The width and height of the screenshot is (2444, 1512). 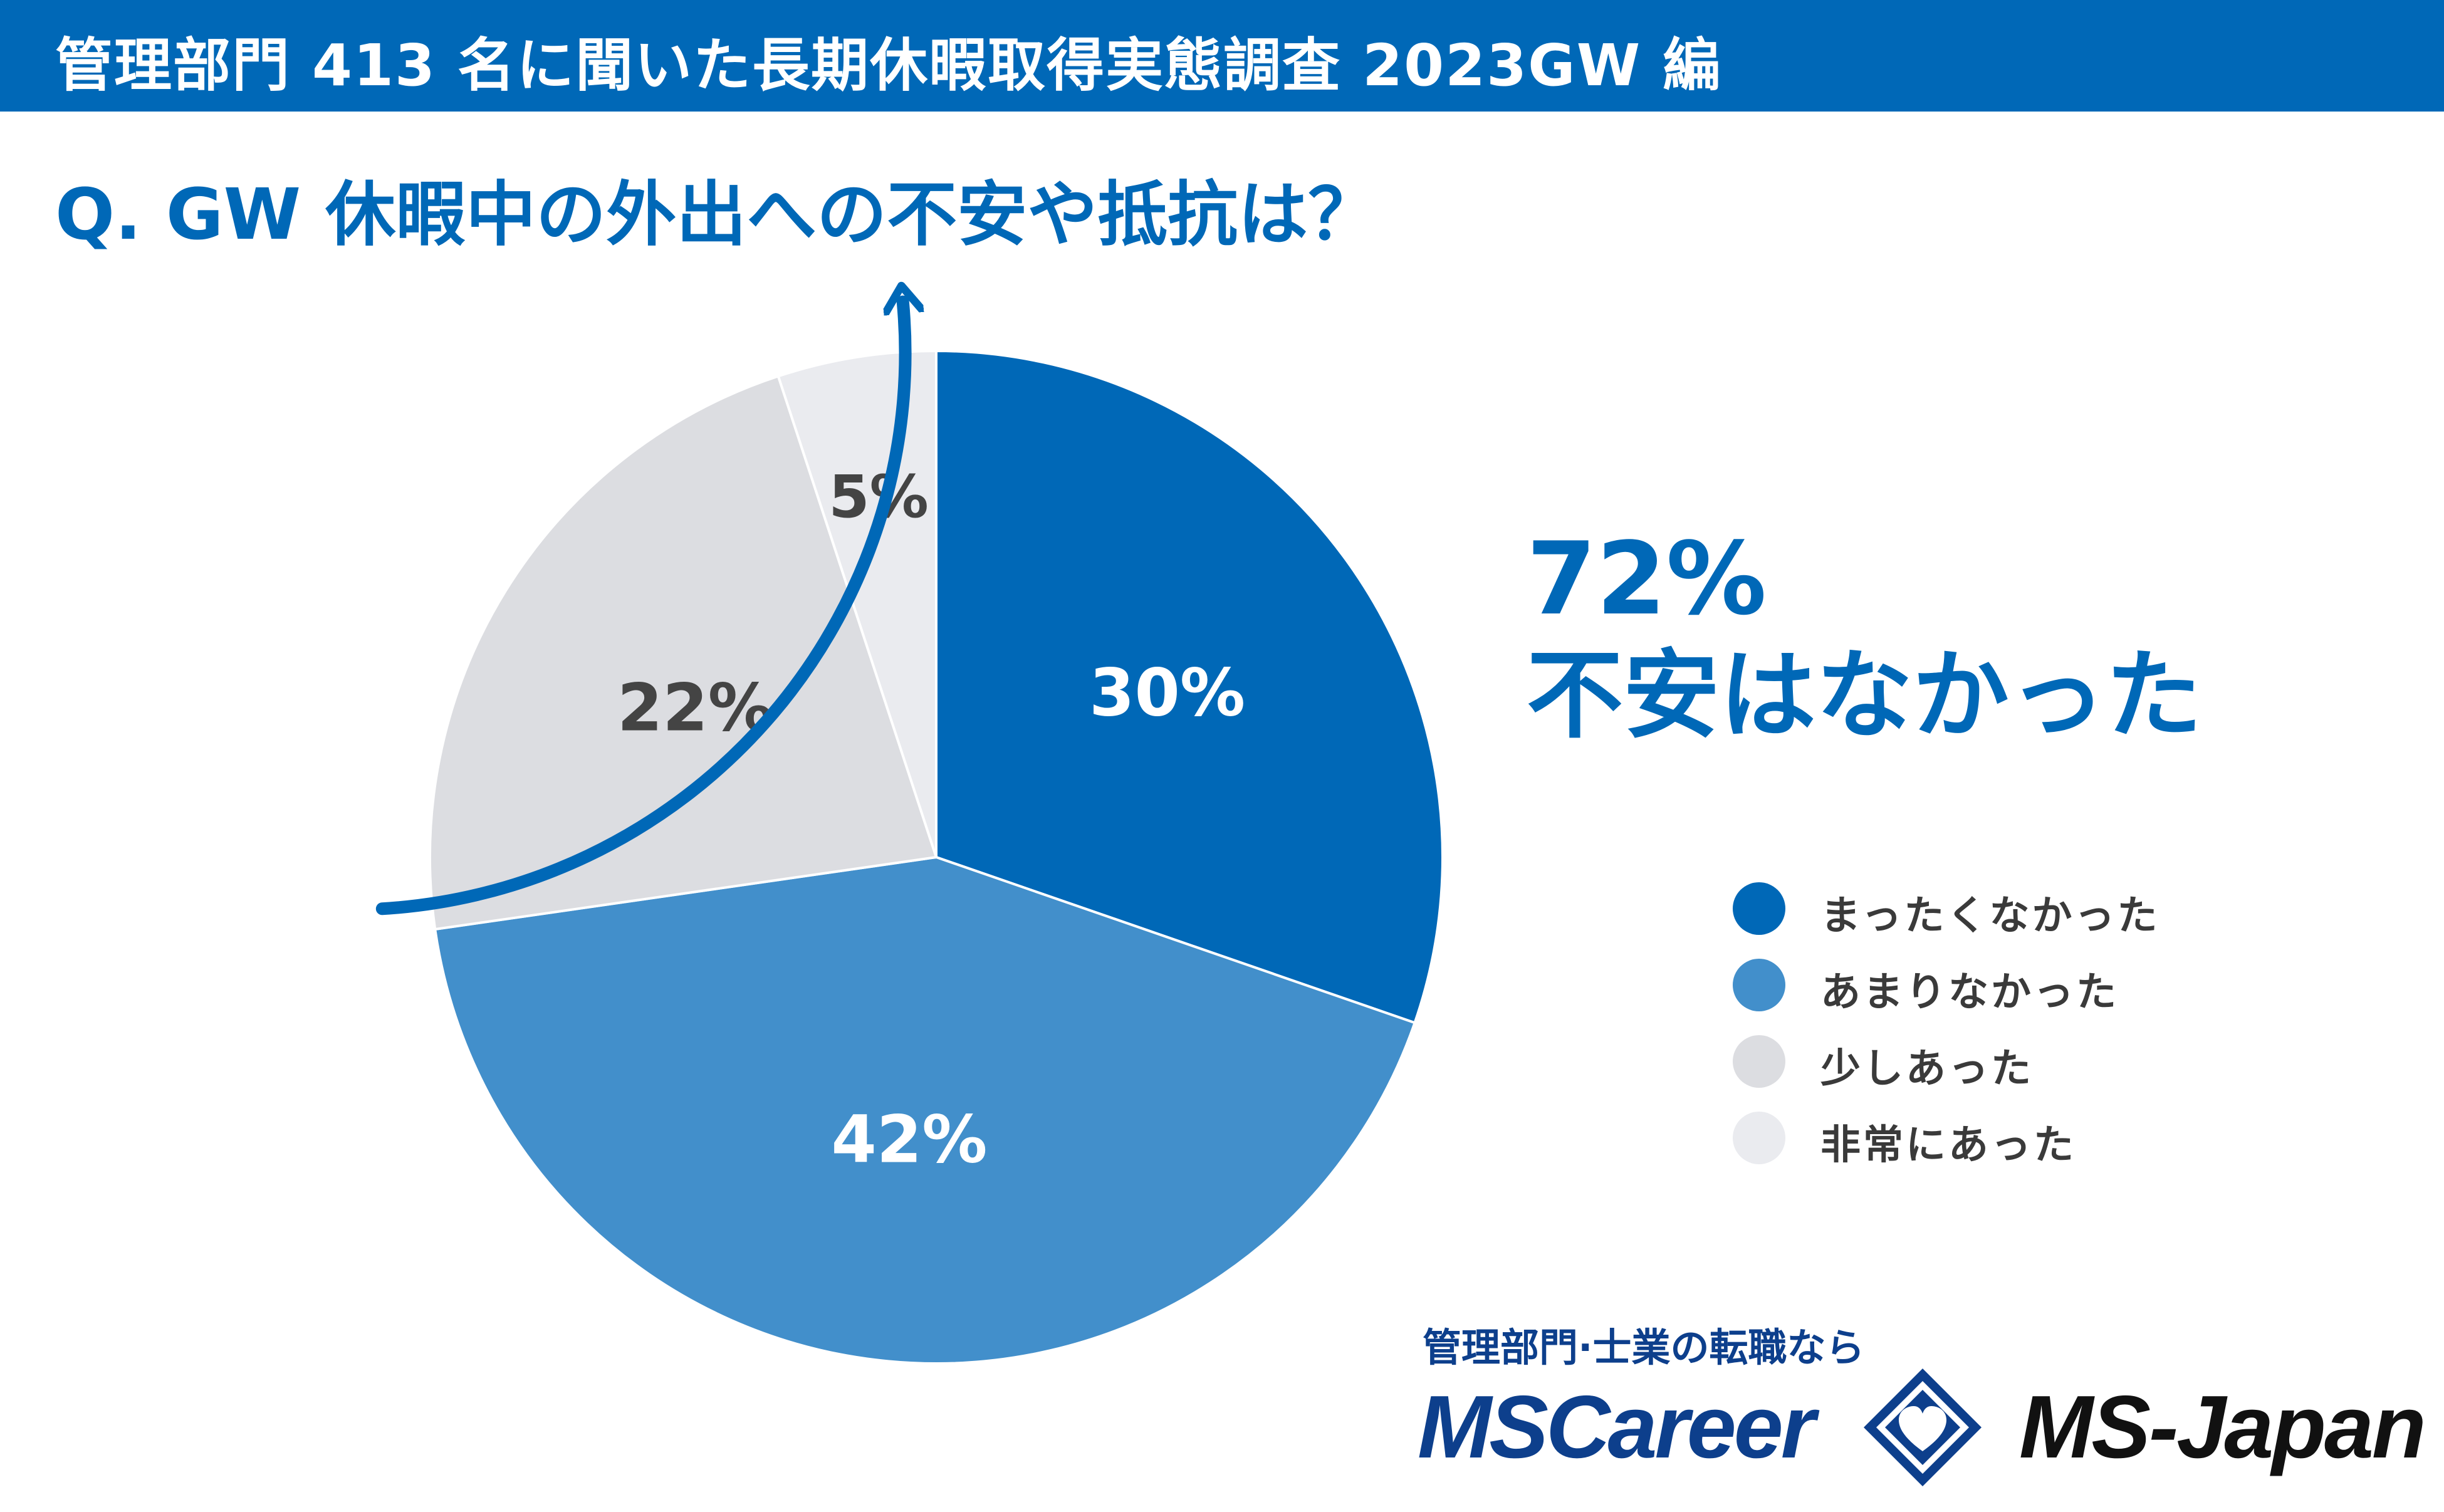 I want to click on callout-percent: 72%, so click(x=1647, y=578).